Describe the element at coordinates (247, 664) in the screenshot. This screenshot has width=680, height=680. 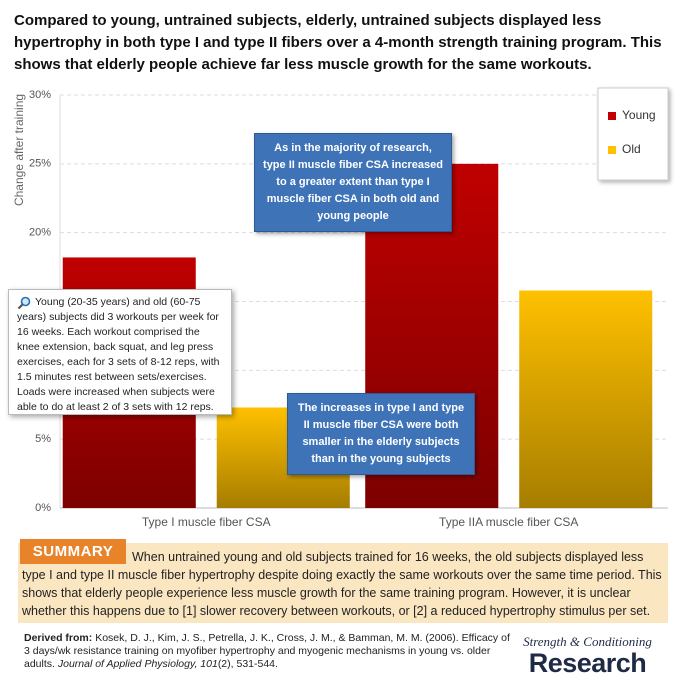
I see `source-pages: (2), 531-544.` at that location.